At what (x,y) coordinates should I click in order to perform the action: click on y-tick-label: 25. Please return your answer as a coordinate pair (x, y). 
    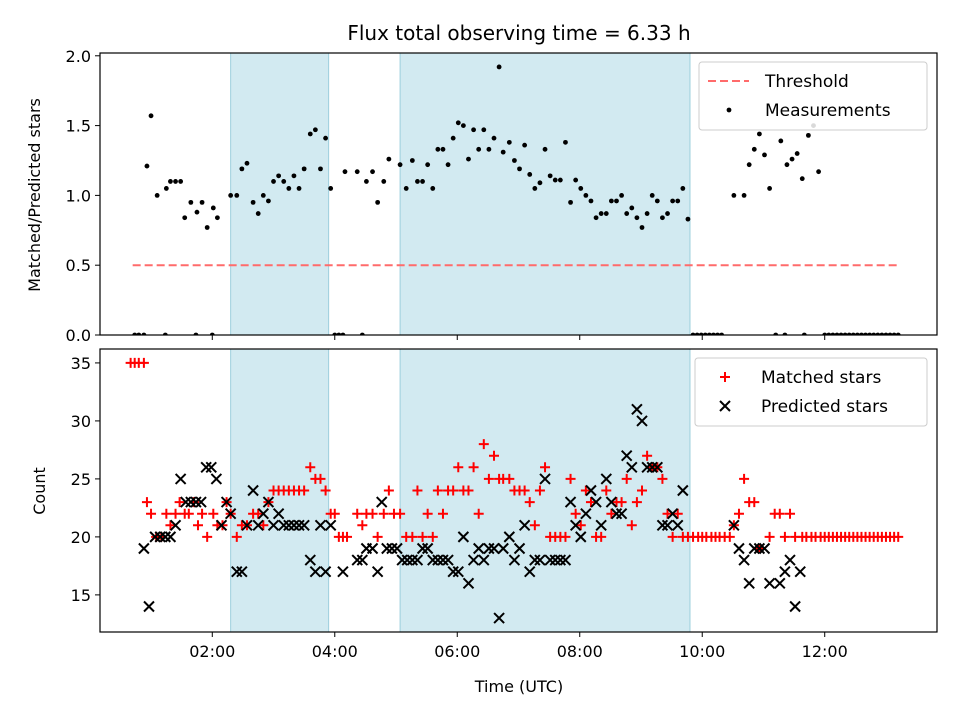
    Looking at the image, I should click on (81, 479).